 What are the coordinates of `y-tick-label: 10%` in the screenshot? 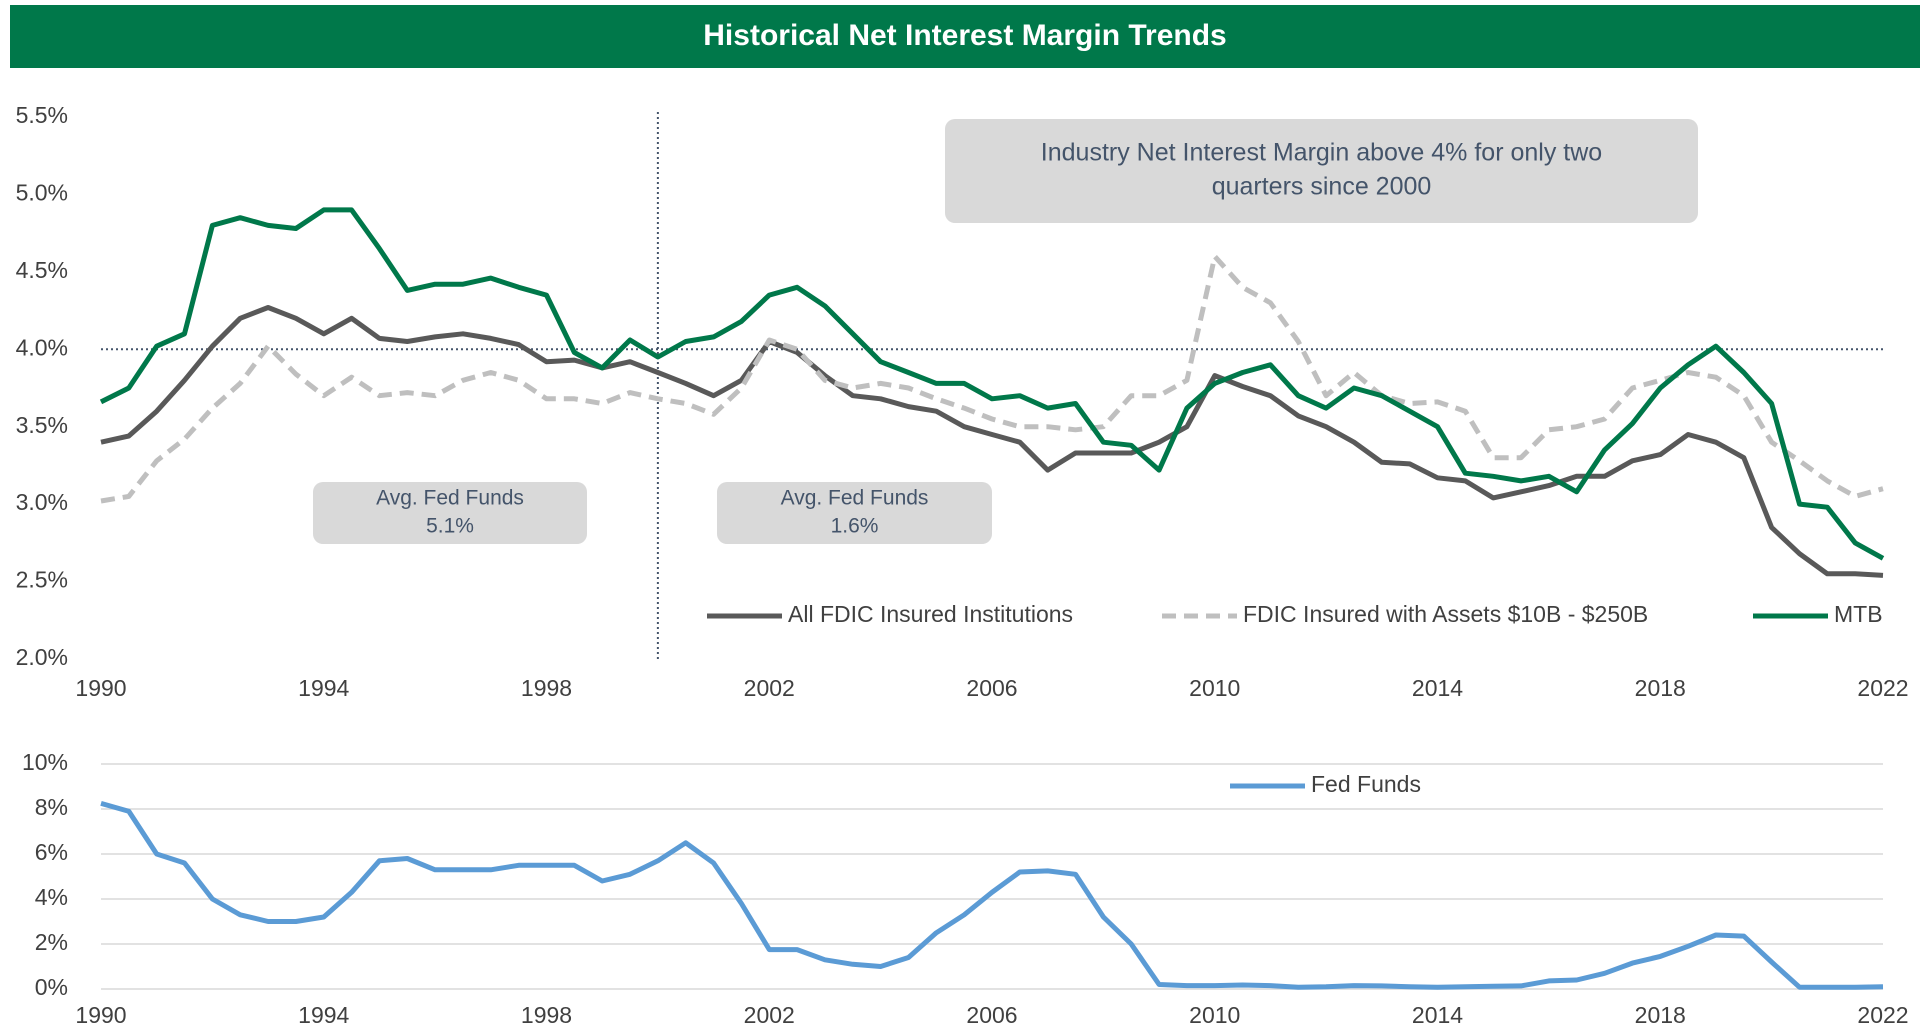 It's located at (45, 762).